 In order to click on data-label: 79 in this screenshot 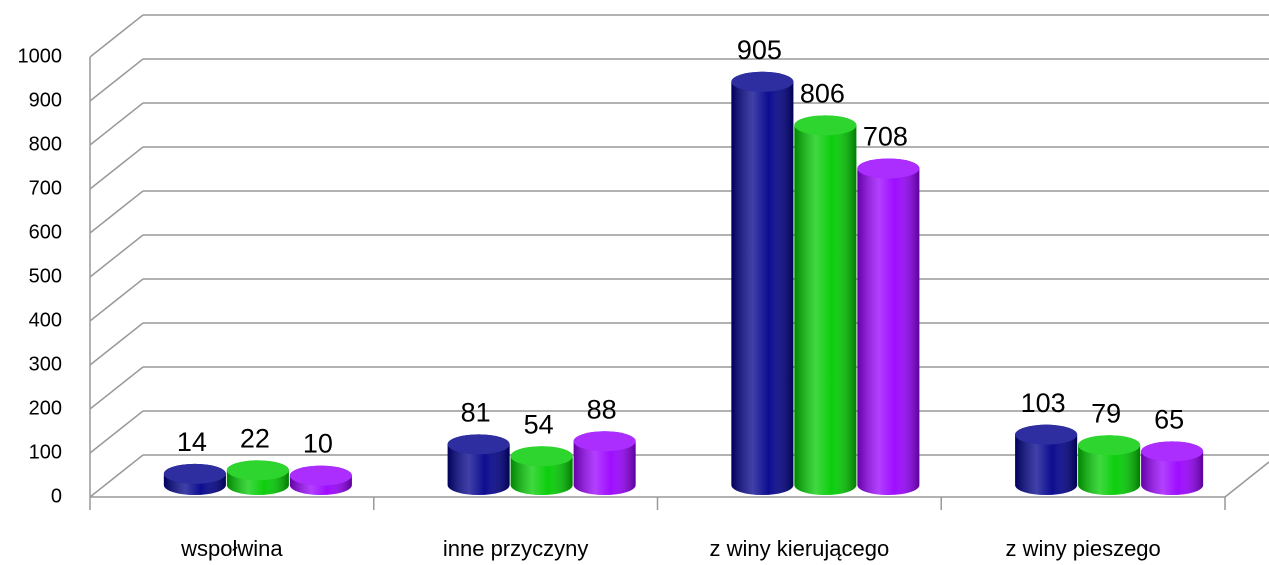, I will do `click(1106, 413)`.